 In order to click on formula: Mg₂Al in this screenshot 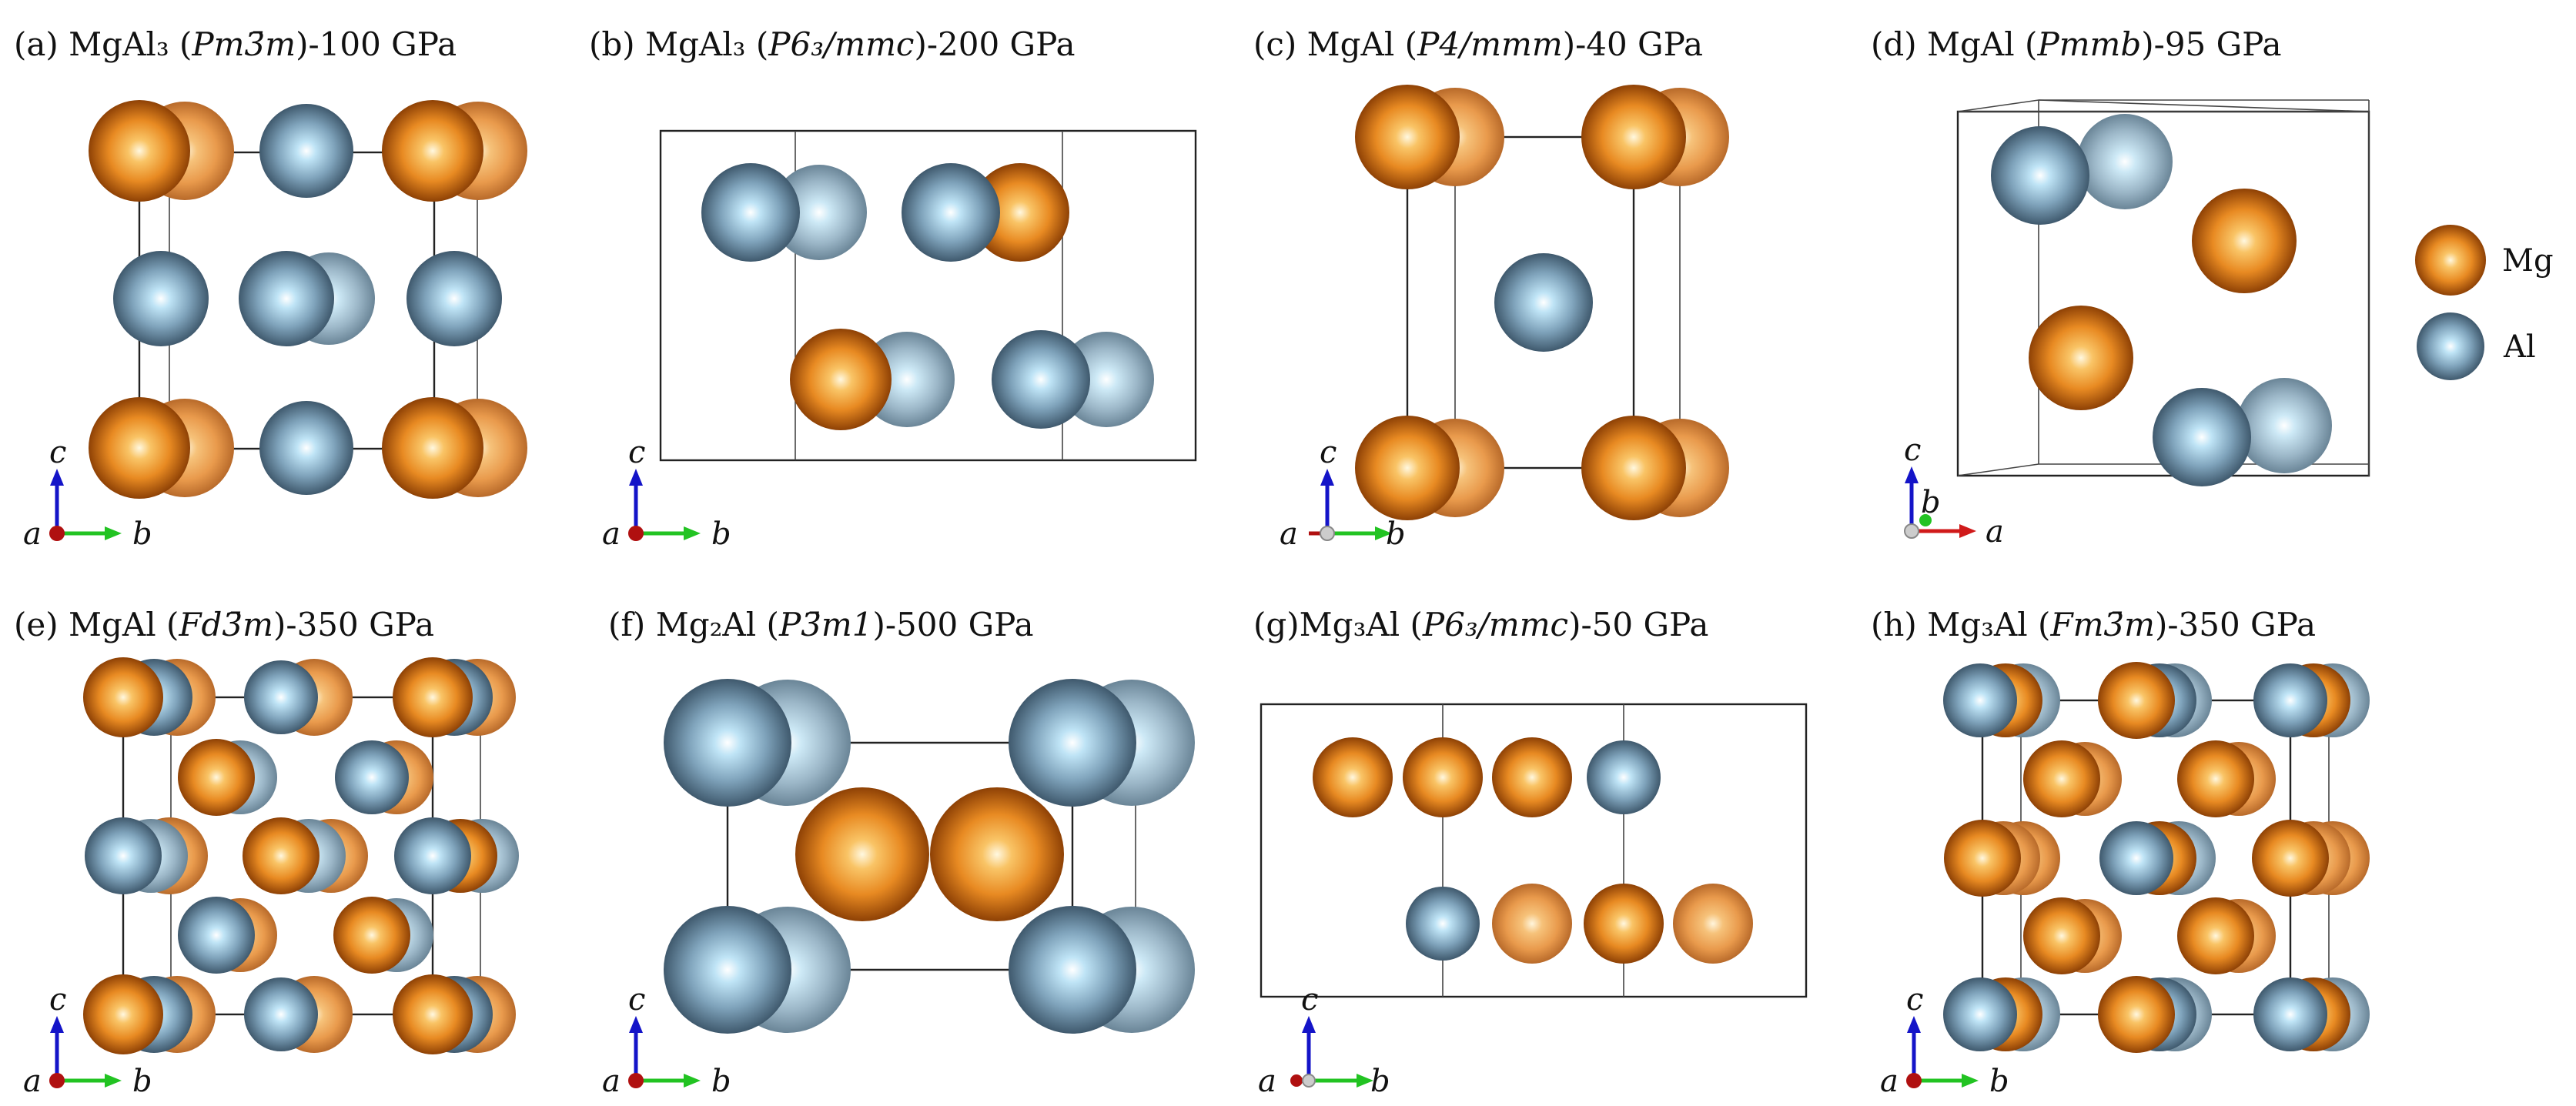, I will do `click(707, 624)`.